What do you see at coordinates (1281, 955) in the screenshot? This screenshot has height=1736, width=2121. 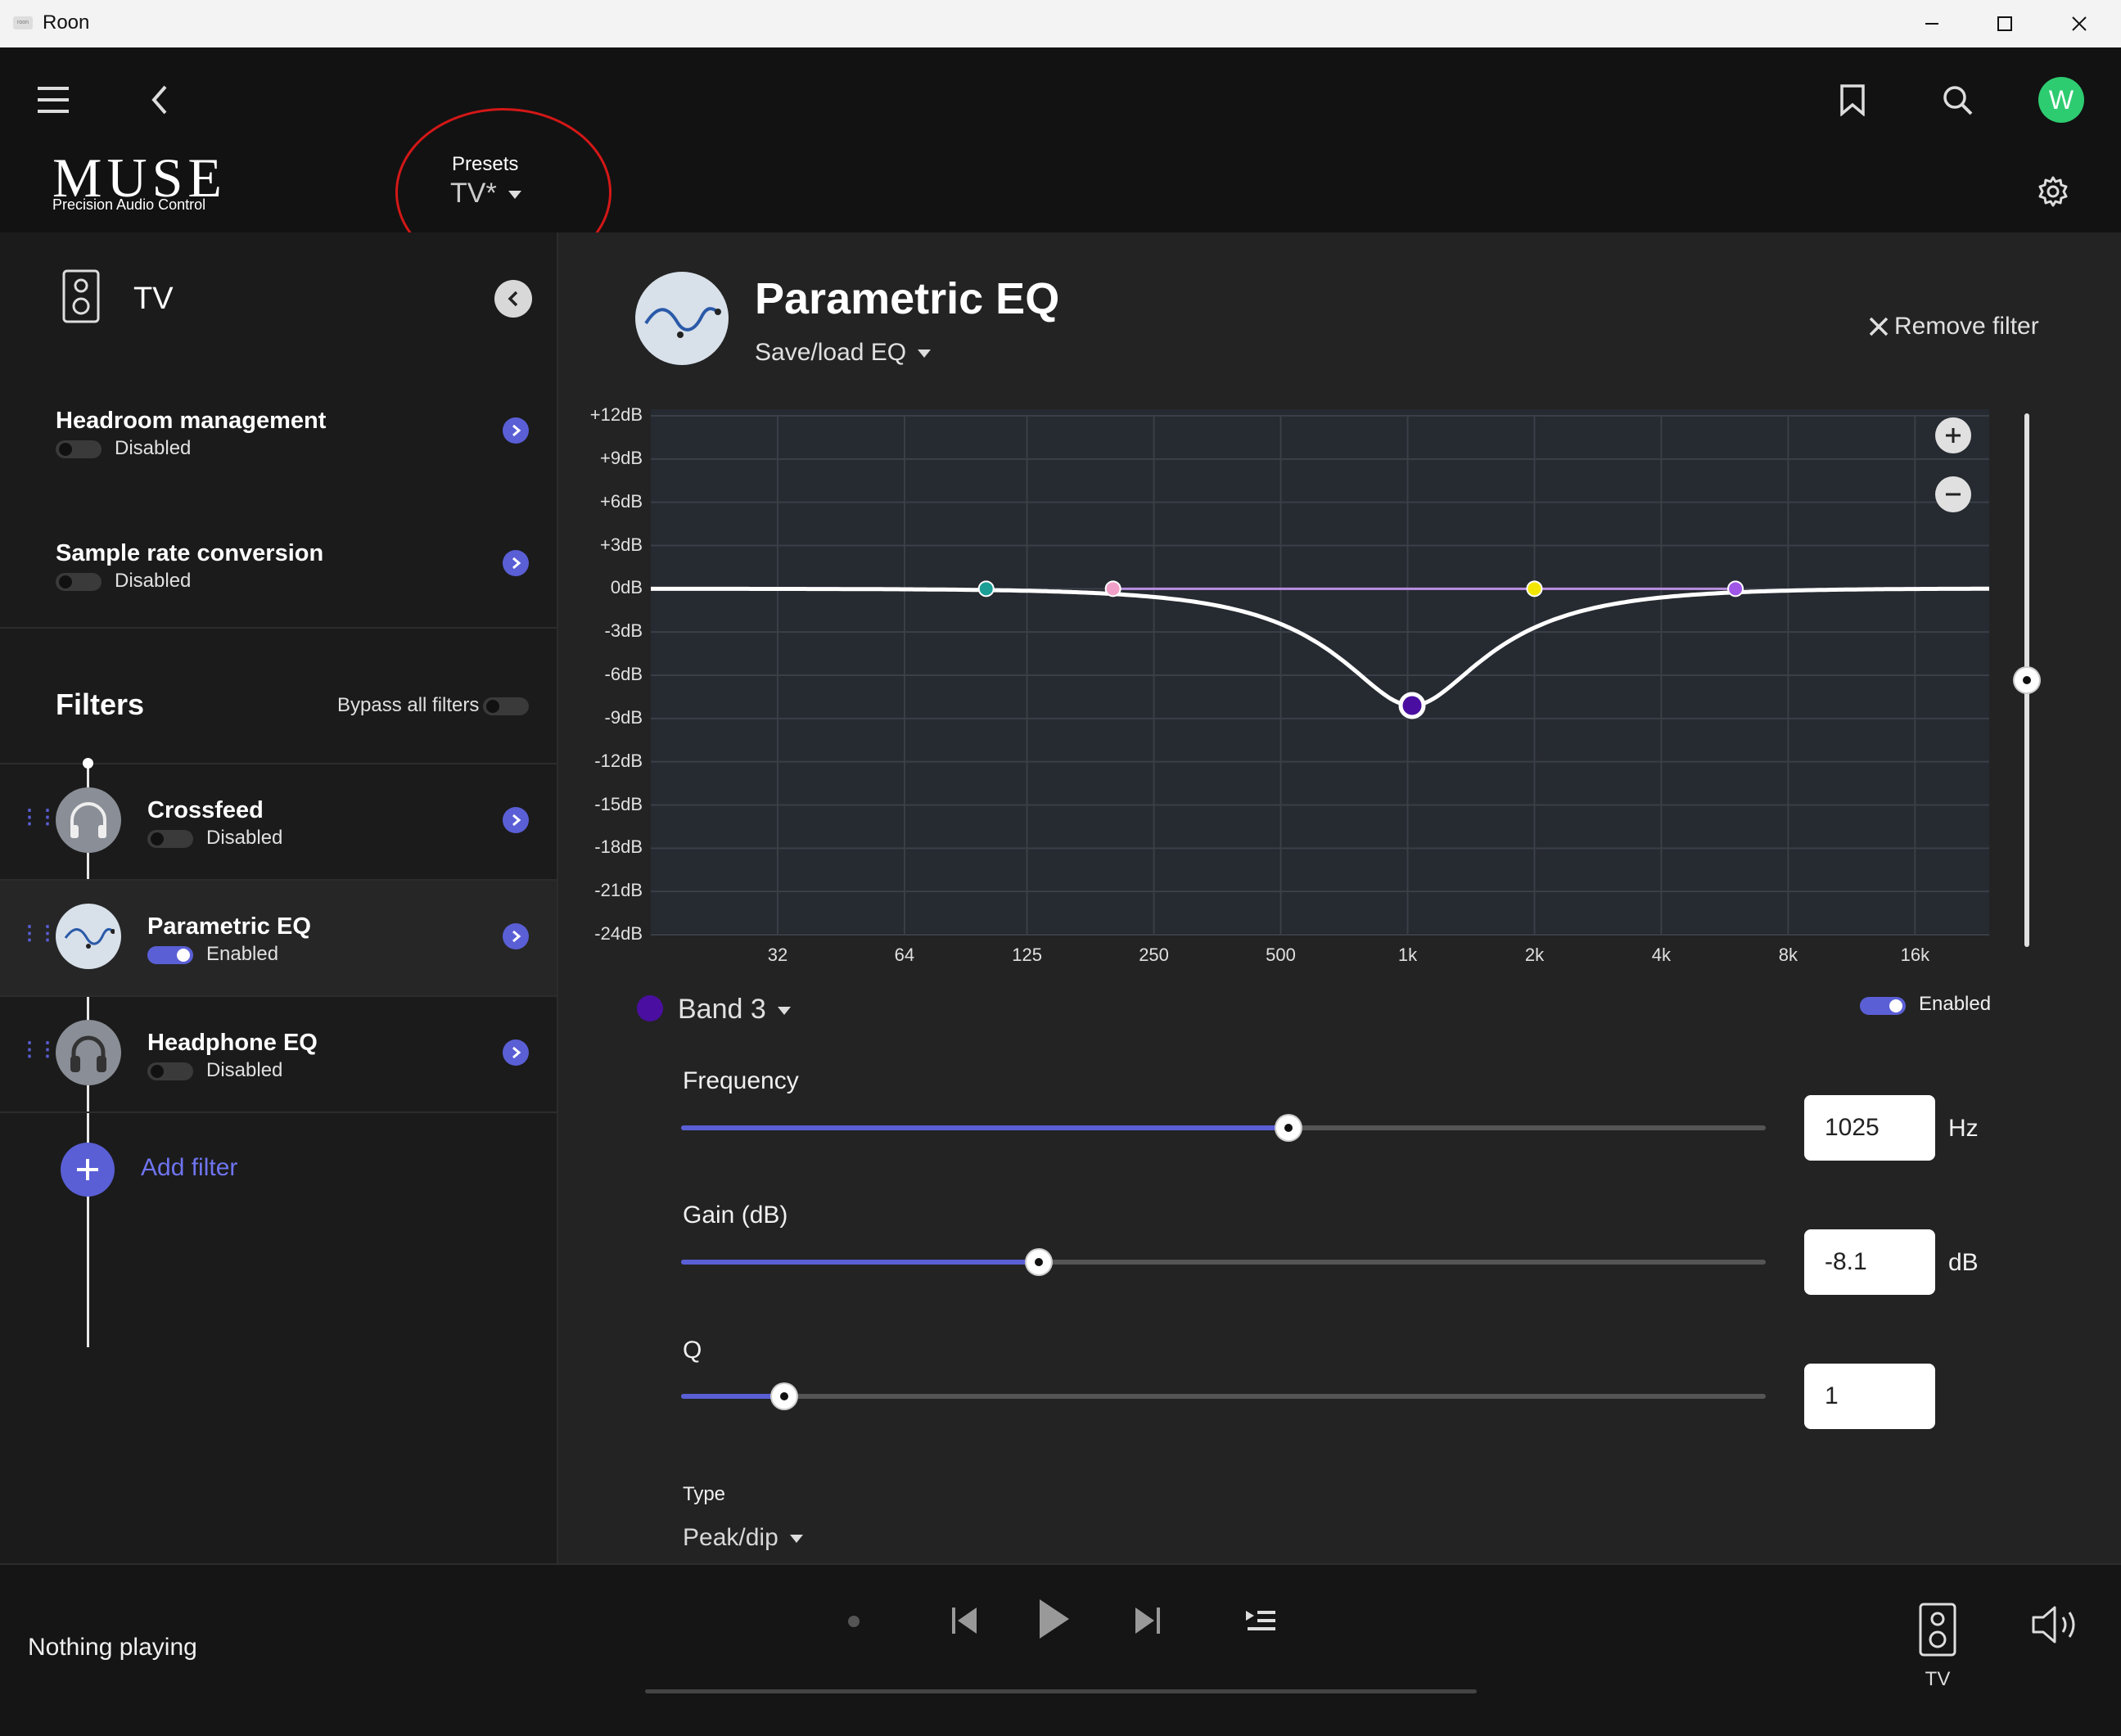 I see `x-tick-label: 500` at bounding box center [1281, 955].